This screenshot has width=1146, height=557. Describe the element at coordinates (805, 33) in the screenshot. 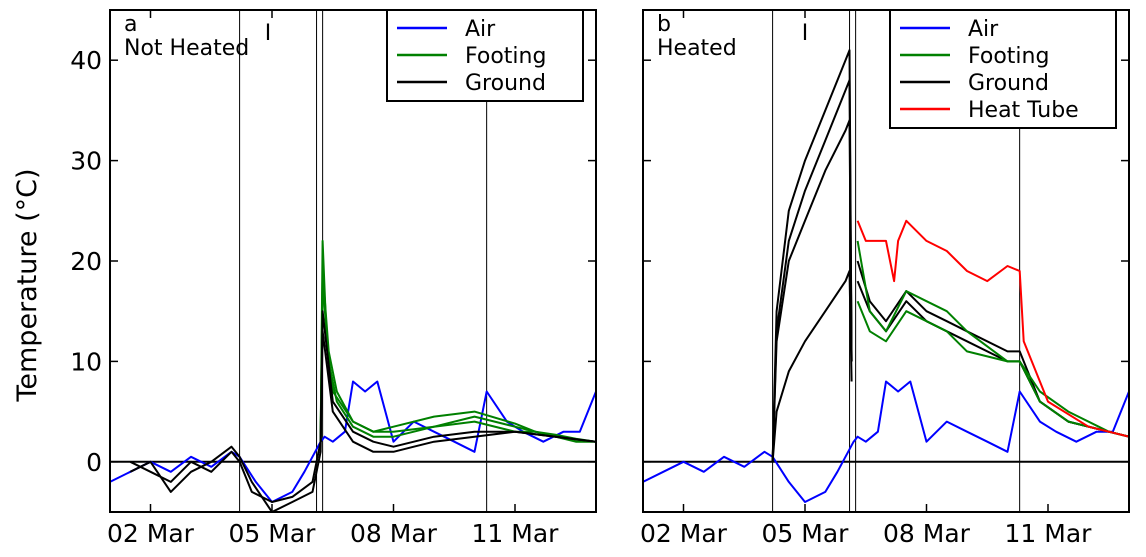

I see `panel-b-phase-label-0: I` at that location.